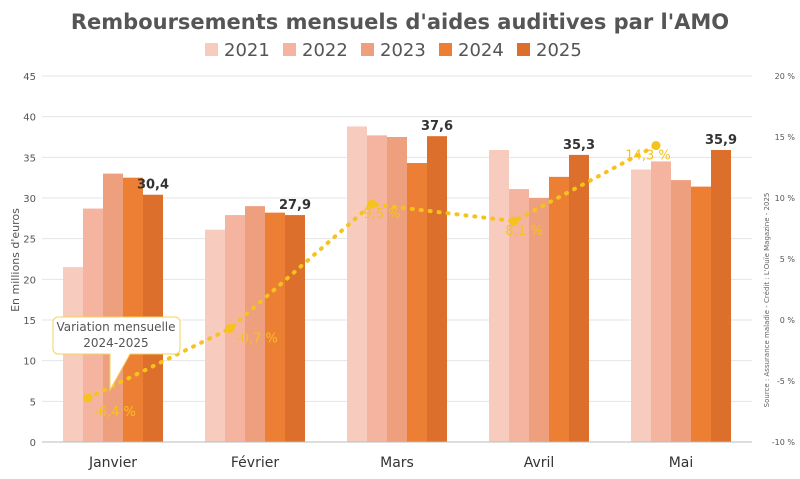  Describe the element at coordinates (29, 118) in the screenshot. I see `y-tick-label: 40` at that location.